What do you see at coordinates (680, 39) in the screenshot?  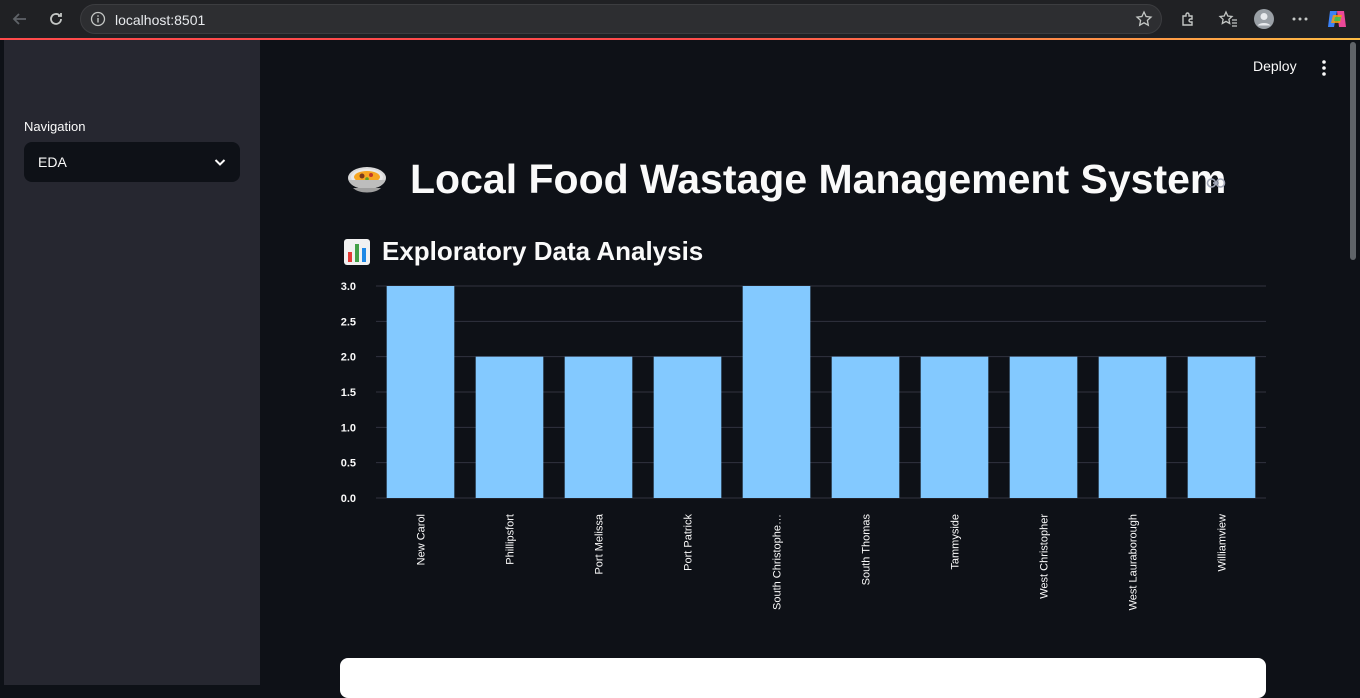 I see `app-status-bar` at bounding box center [680, 39].